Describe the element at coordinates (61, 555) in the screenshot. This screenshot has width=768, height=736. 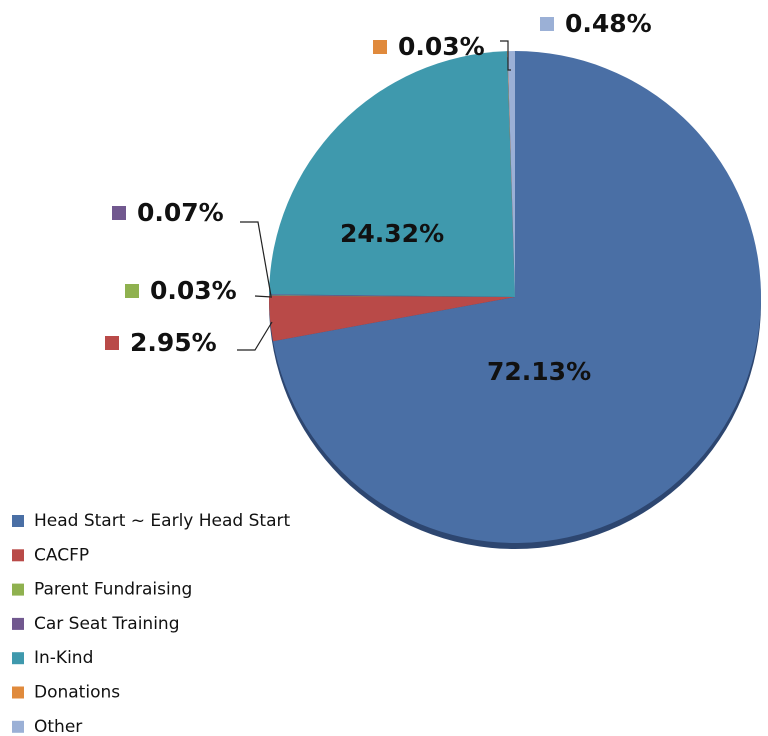
I see `legend-label: CACFP` at that location.